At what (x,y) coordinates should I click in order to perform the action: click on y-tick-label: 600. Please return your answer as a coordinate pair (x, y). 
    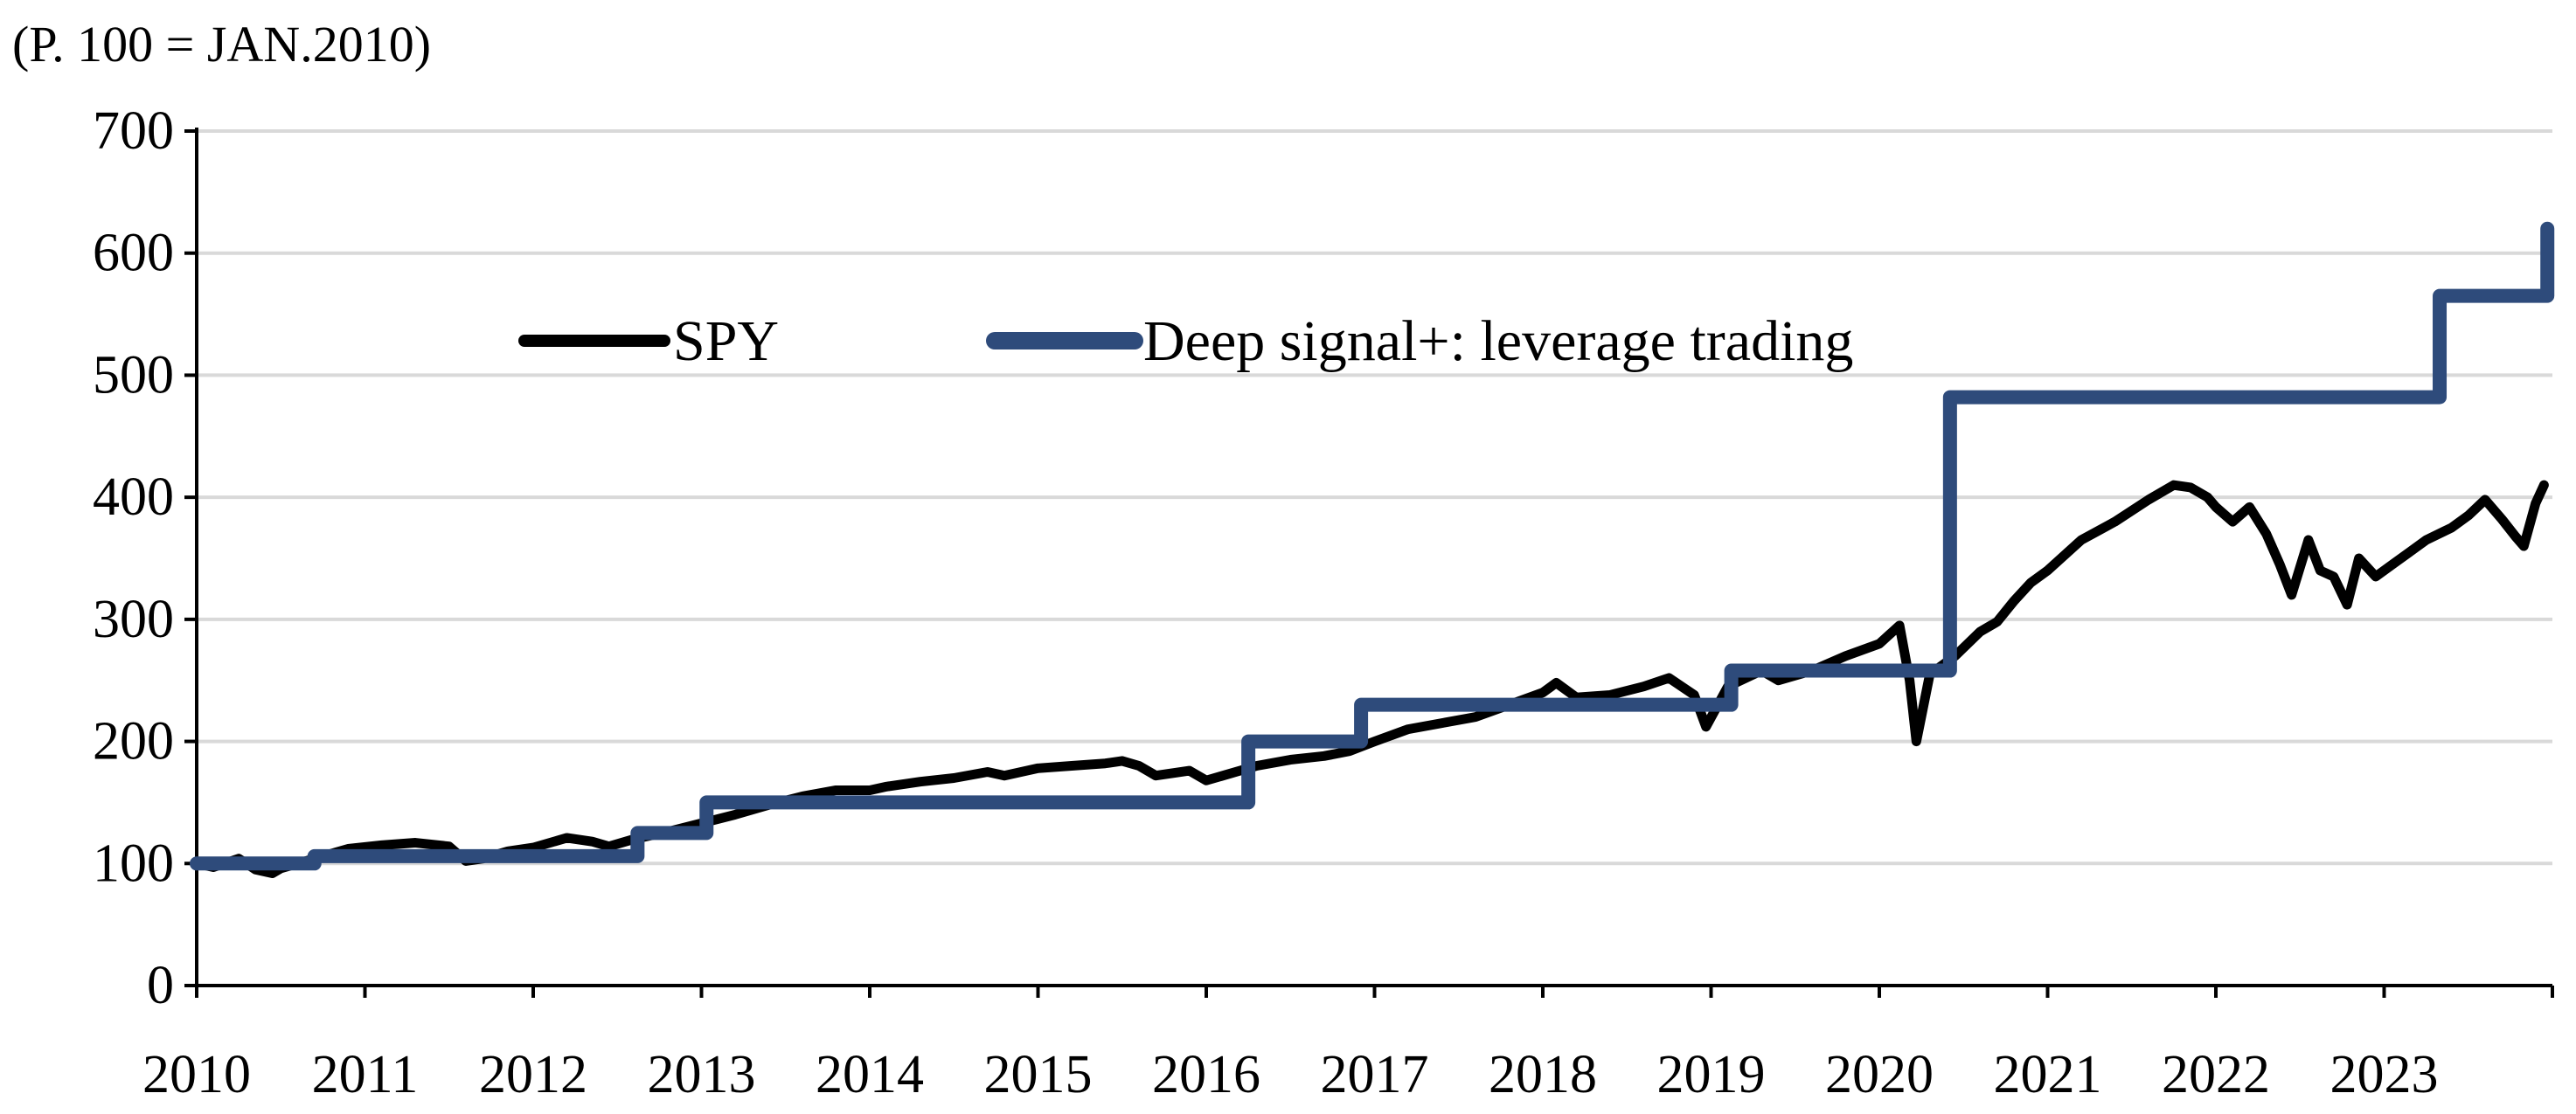
    Looking at the image, I should click on (134, 253).